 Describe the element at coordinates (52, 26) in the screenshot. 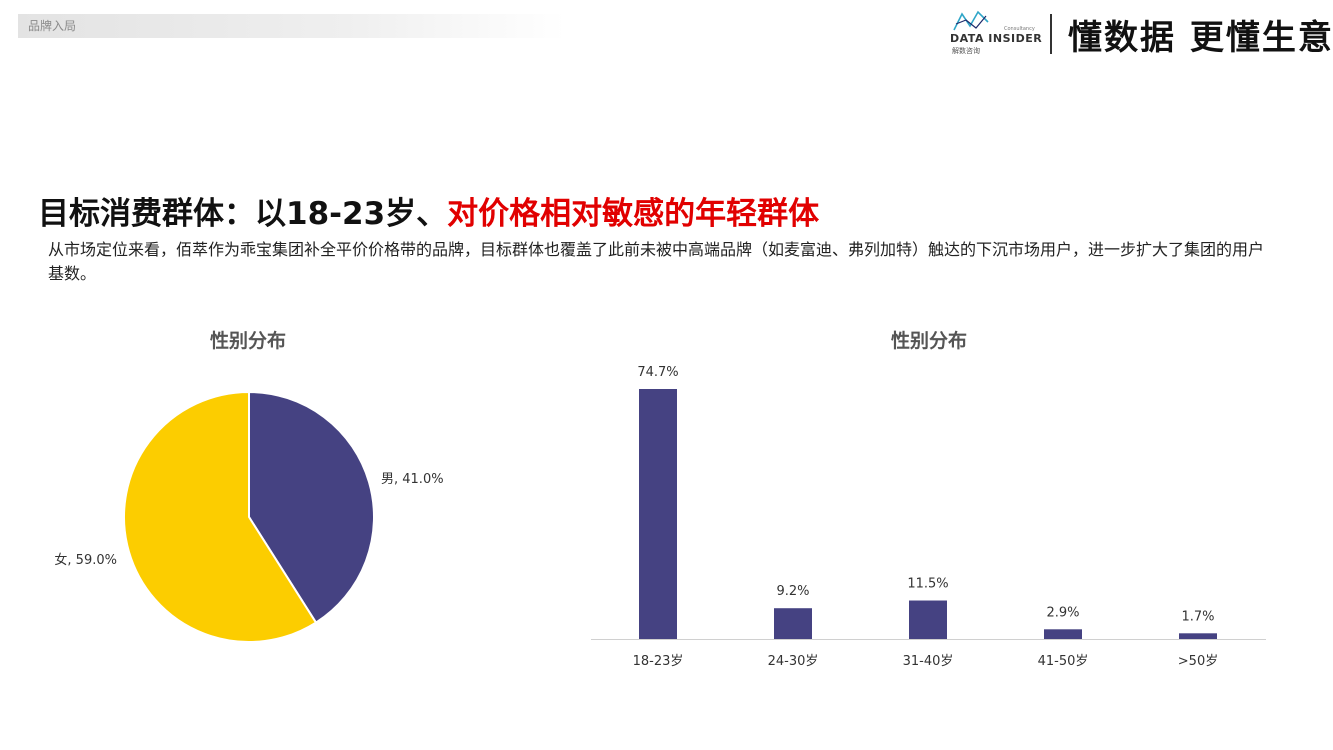

I see `section-tag-label: 品牌入局` at that location.